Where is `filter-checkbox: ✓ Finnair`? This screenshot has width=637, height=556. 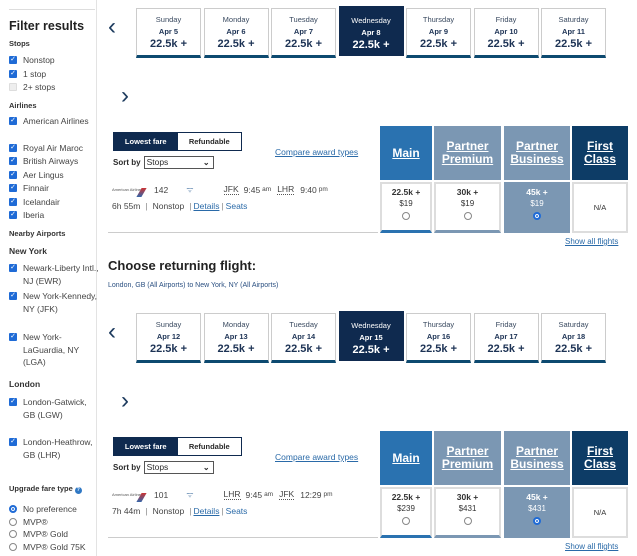
filter-checkbox: ✓ Finnair is located at coordinates (54, 188).